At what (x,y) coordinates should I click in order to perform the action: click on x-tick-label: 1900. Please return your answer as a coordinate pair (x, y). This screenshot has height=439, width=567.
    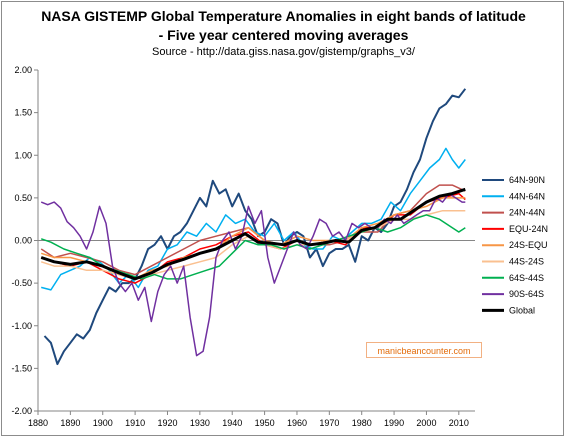
    Looking at the image, I should click on (103, 423).